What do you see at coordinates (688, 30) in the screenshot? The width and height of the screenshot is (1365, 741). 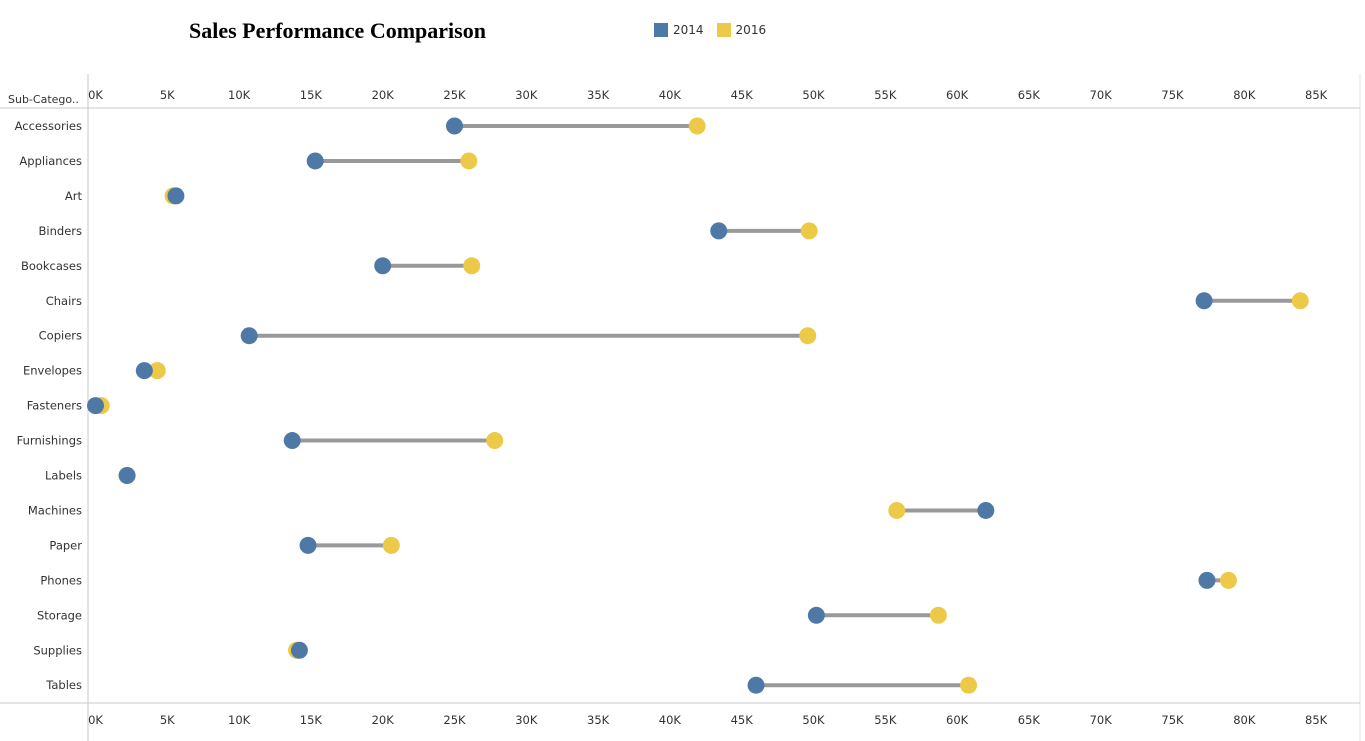 I see `legend-label-2014: 2014` at bounding box center [688, 30].